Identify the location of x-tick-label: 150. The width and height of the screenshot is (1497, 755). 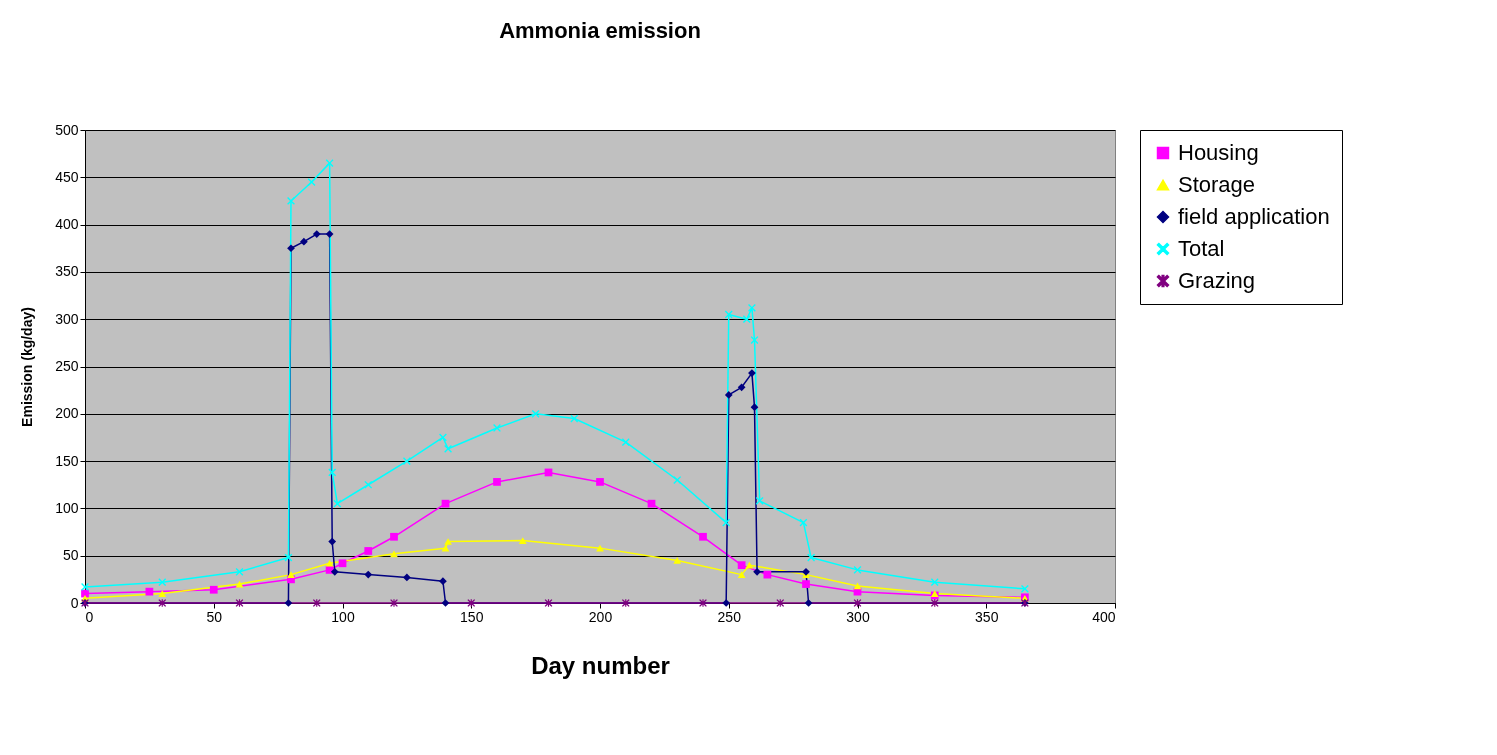
(472, 616).